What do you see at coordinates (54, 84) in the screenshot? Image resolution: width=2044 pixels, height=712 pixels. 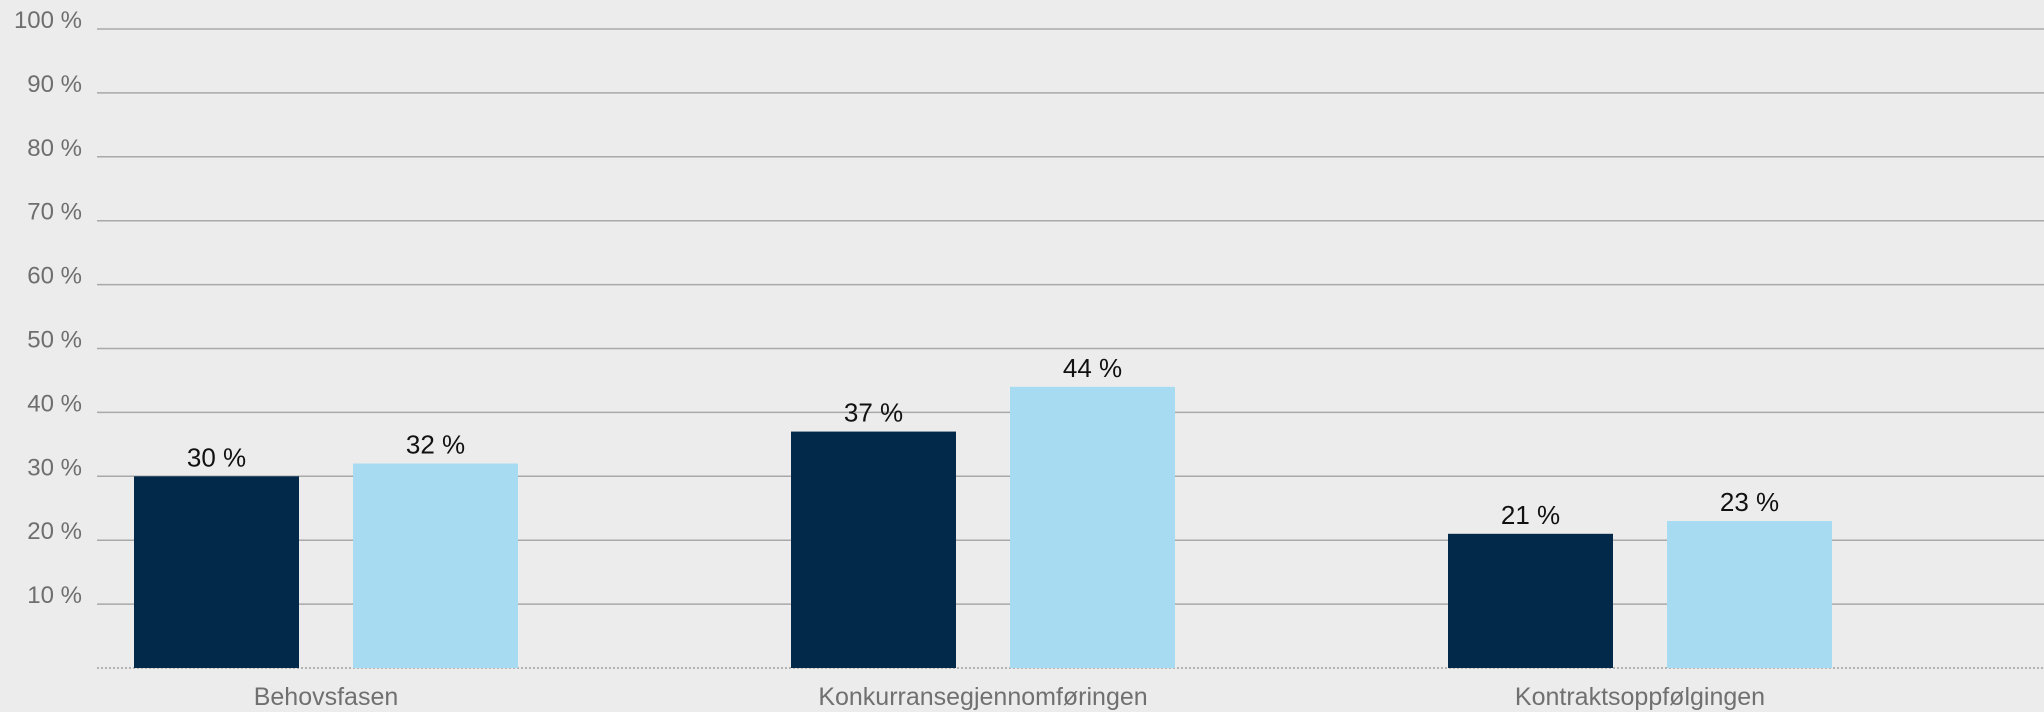 I see `y-tick-label: 90 %` at bounding box center [54, 84].